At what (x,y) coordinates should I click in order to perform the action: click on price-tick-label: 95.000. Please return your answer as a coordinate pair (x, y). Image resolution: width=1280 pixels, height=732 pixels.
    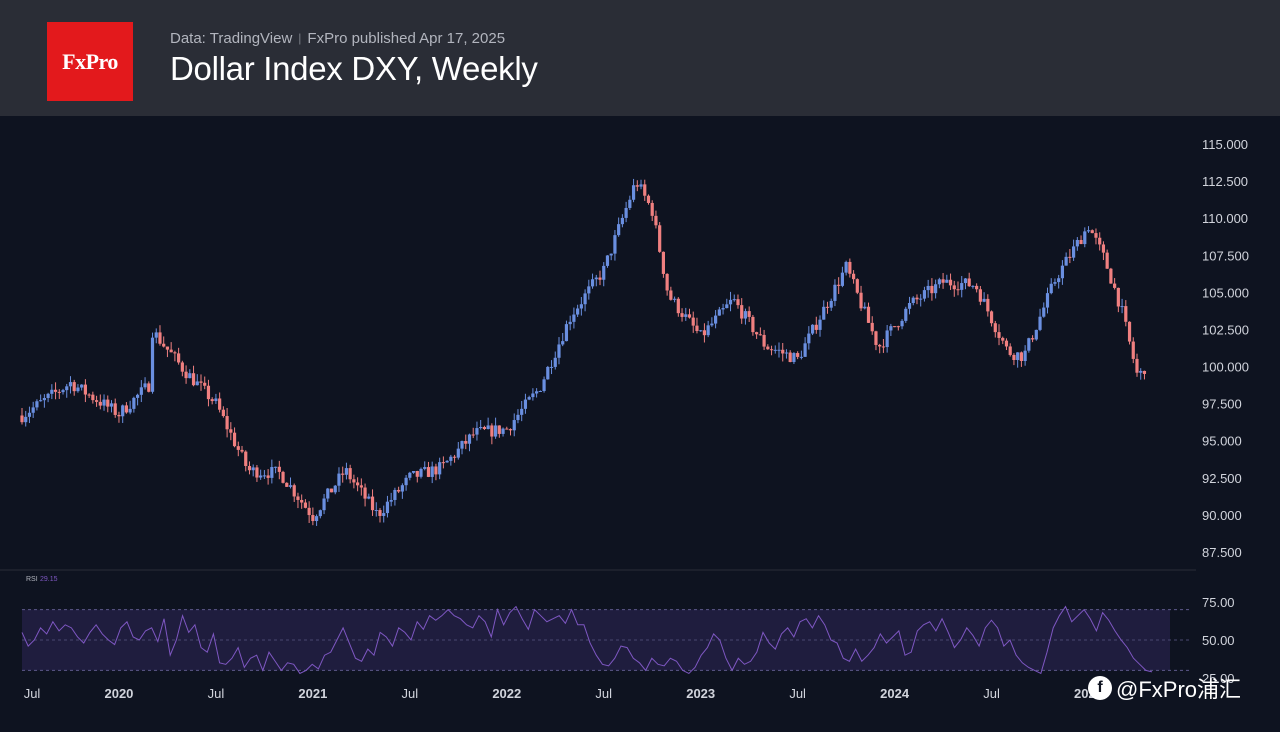
    Looking at the image, I should click on (1222, 441).